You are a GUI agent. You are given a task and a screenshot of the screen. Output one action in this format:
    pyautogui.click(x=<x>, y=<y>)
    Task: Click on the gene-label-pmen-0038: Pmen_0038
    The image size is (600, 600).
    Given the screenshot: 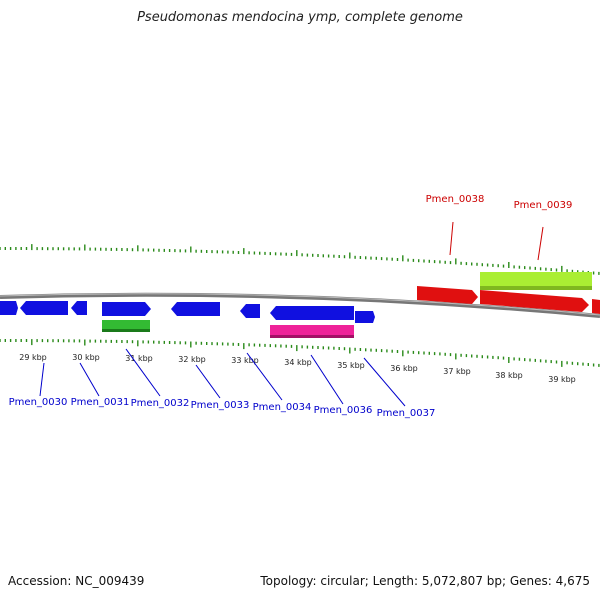 What is the action you would take?
    pyautogui.click(x=455, y=199)
    